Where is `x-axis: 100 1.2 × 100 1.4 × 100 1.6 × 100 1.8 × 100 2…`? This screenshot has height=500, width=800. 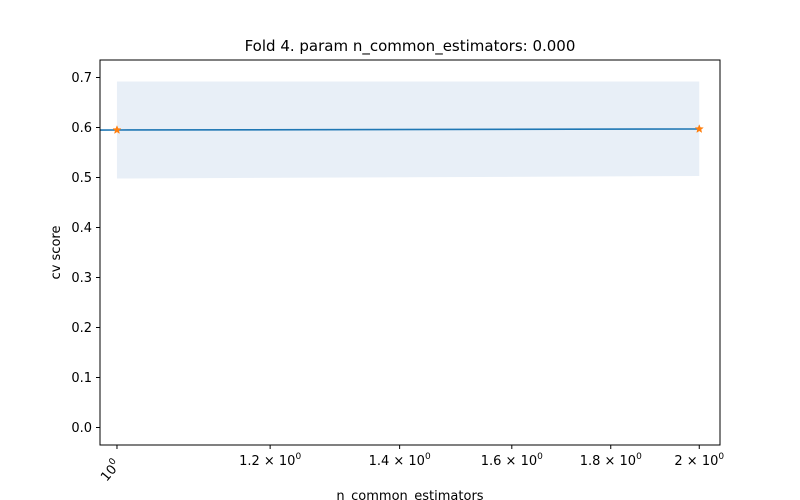
x-axis: 100 1.2 × 100 1.4 × 100 1.6 × 100 1.8 × 100 2… is located at coordinates (410, 465).